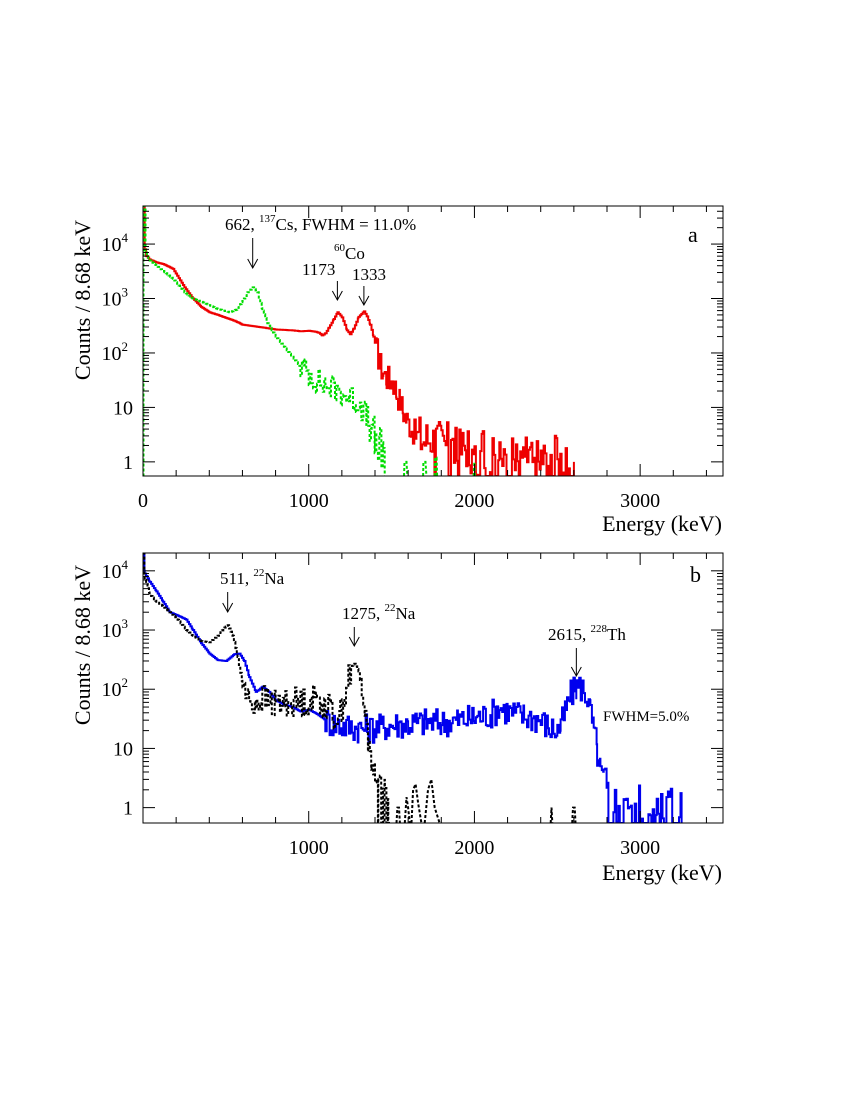  Describe the element at coordinates (349, 252) in the screenshot. I see `annotation-co60: 60Co` at that location.